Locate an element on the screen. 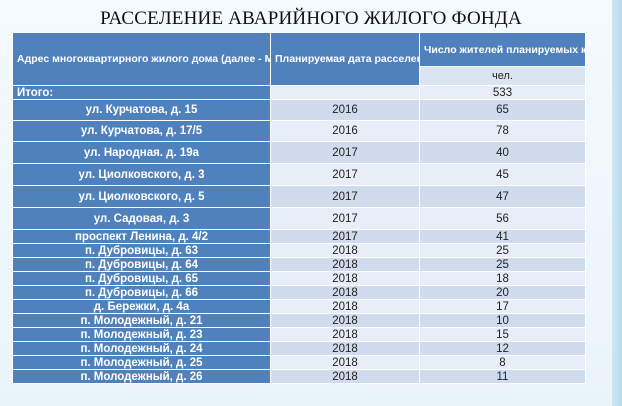  slide-edge-decoration is located at coordinates (617, 203).